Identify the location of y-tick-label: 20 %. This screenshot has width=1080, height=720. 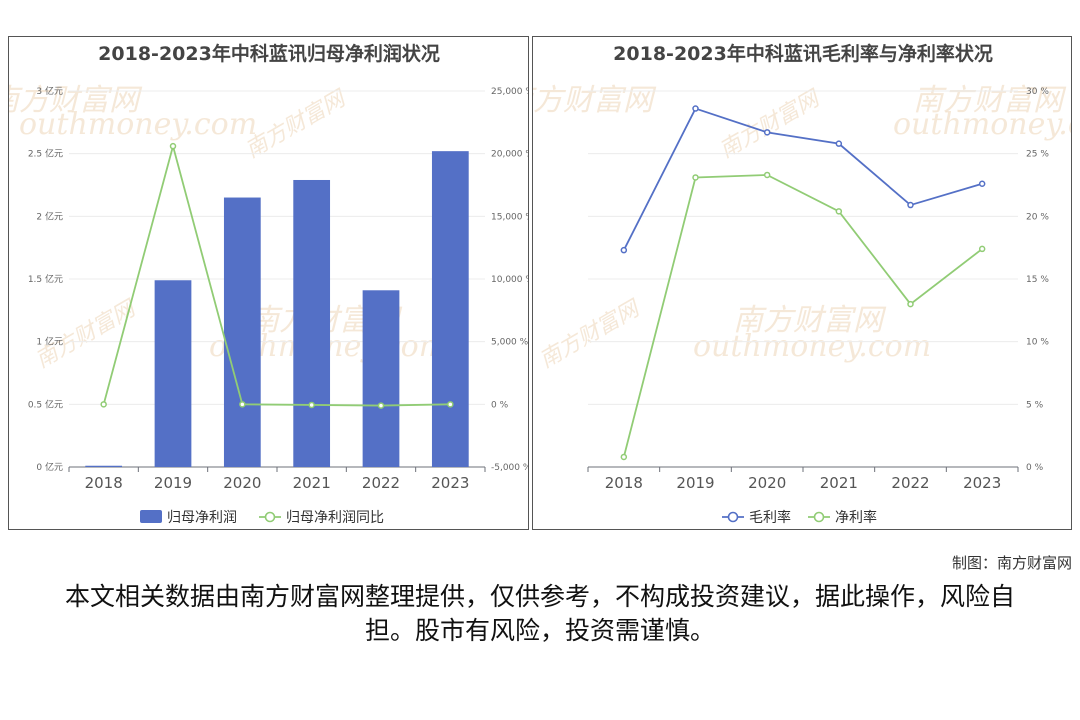
(1037, 217).